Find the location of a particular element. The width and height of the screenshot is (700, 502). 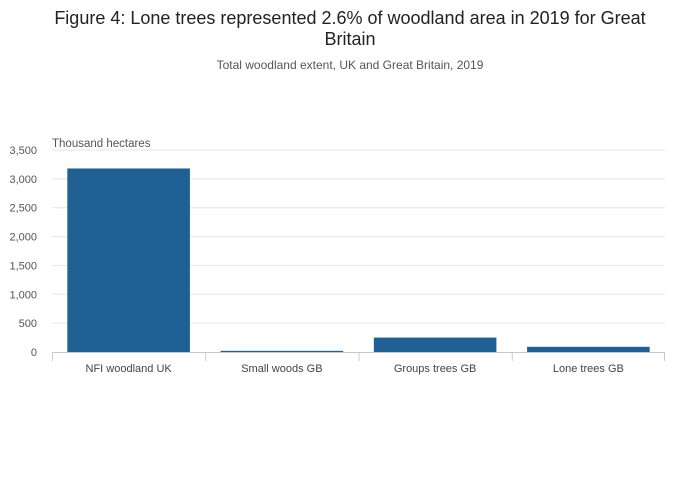

y-tick-label: 1,000 is located at coordinates (23, 295).